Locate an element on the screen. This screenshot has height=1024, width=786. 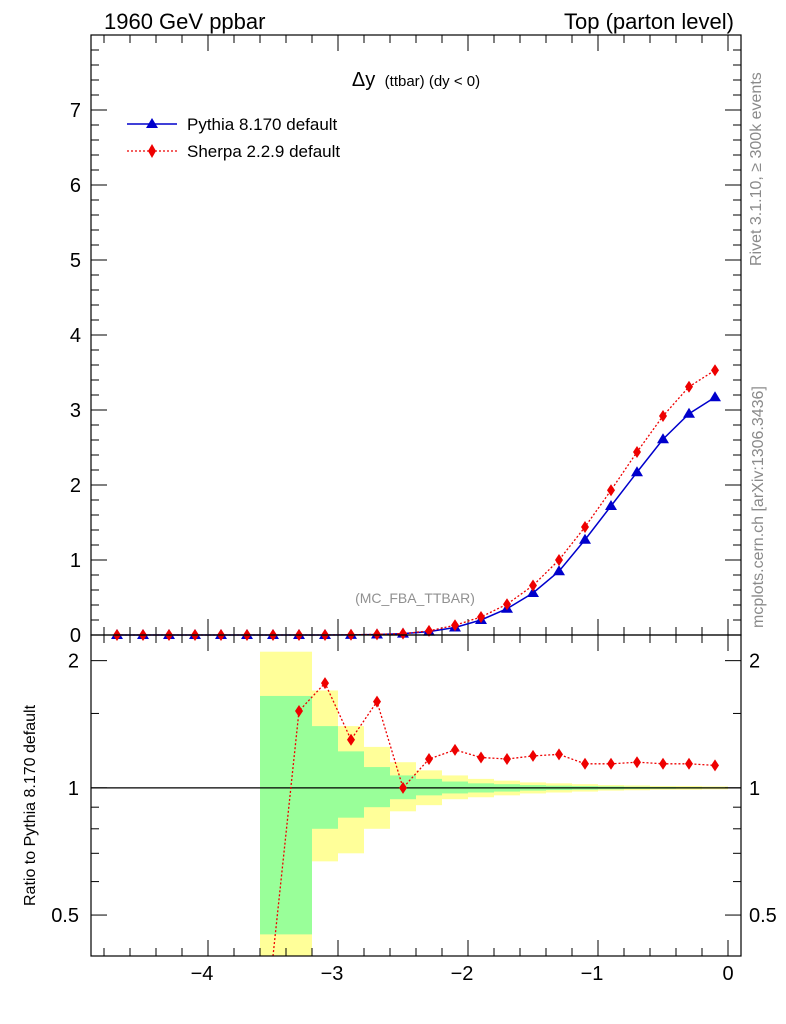
main-y-tick-label: 6 is located at coordinates (75, 186).